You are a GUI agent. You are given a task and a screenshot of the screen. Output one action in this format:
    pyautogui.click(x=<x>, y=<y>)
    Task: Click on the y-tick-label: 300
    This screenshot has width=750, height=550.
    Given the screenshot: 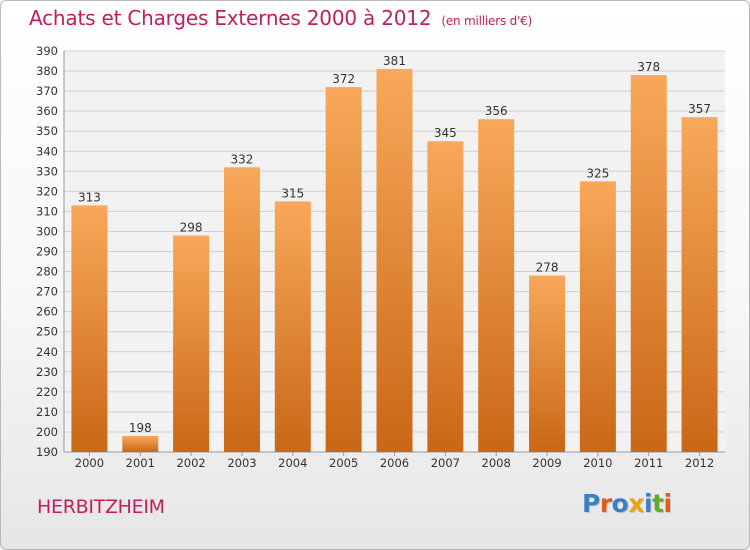 What is the action you would take?
    pyautogui.click(x=47, y=231)
    